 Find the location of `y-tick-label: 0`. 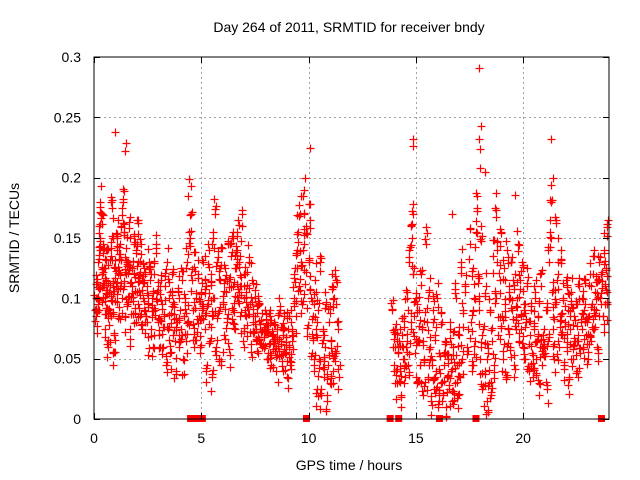

y-tick-label: 0 is located at coordinates (77, 419).